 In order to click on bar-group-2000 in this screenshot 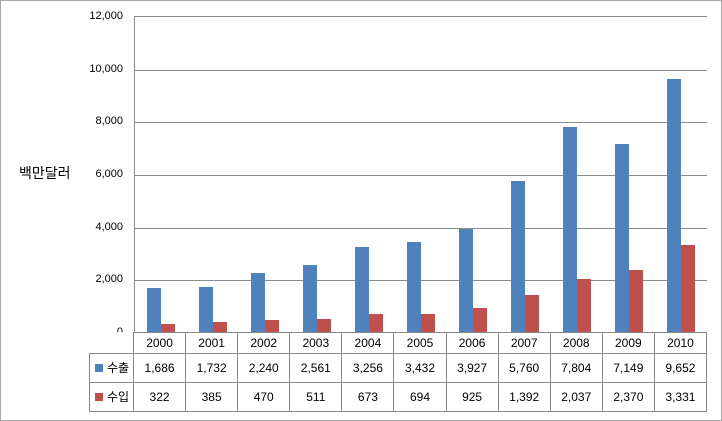, I will do `click(161, 174)`.